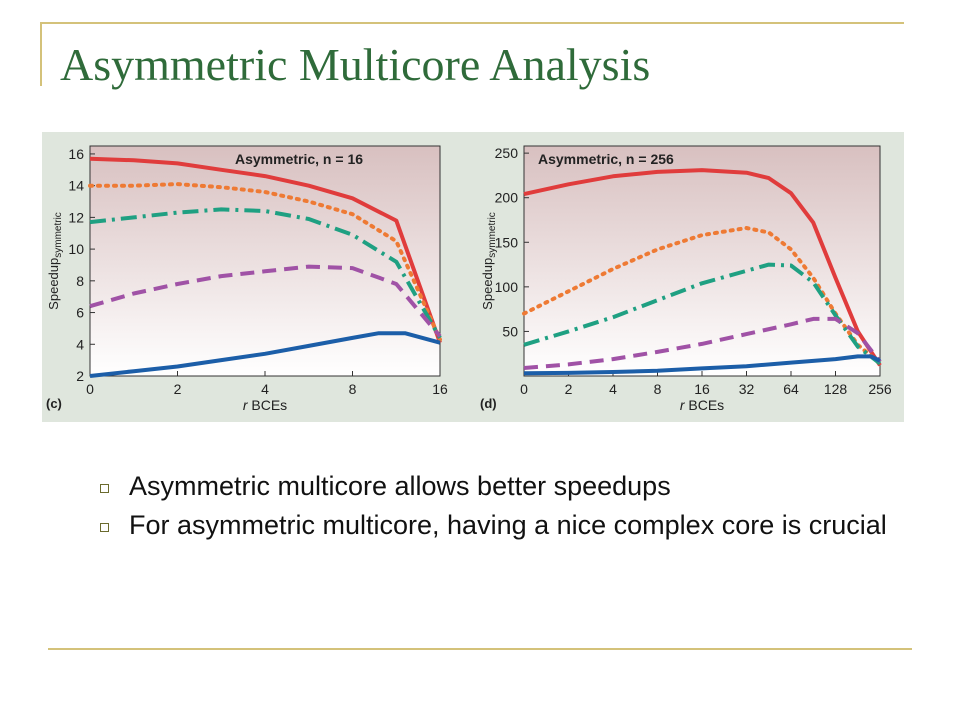 The image size is (960, 720). Describe the element at coordinates (507, 287) in the screenshot. I see `y-tick-label: 100` at that location.